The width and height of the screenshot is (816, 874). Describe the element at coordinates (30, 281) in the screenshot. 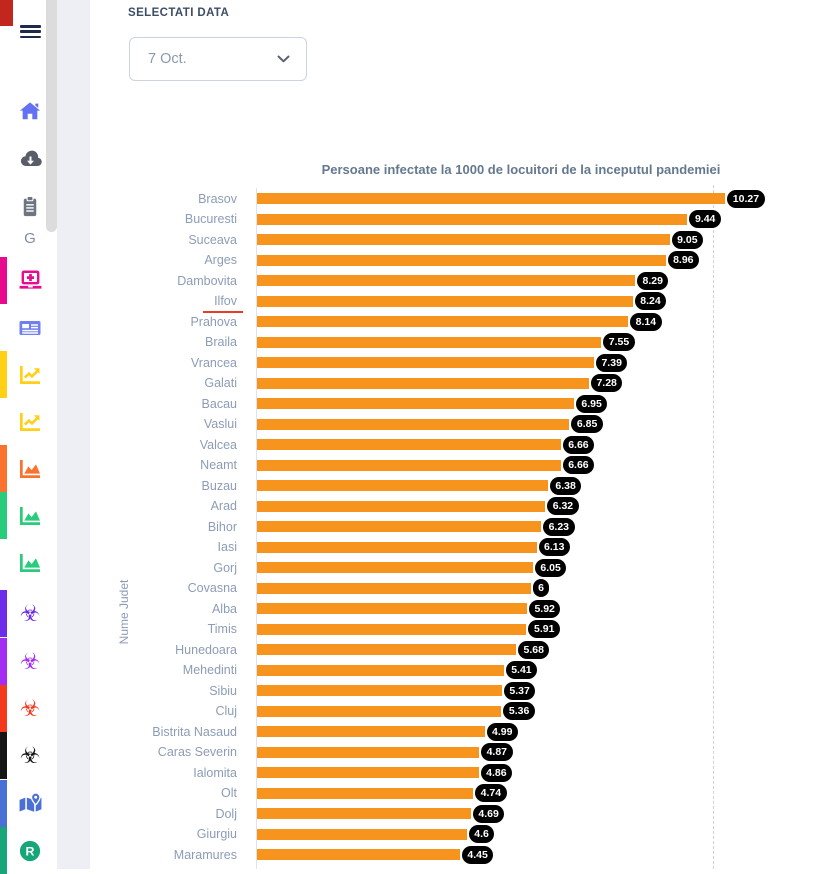

I see `sidebar-item-cases` at that location.